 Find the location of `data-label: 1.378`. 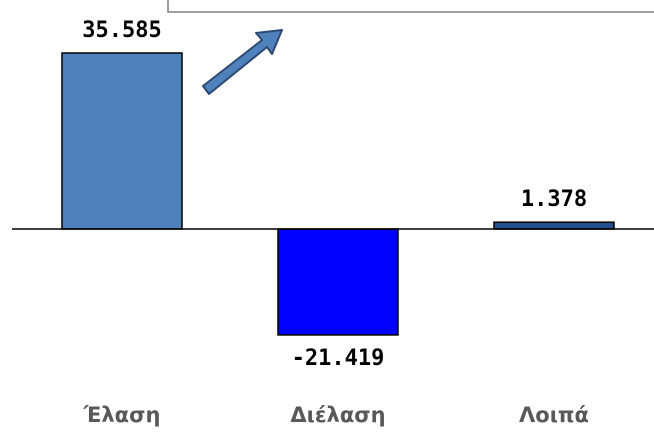

data-label: 1.378 is located at coordinates (554, 199).